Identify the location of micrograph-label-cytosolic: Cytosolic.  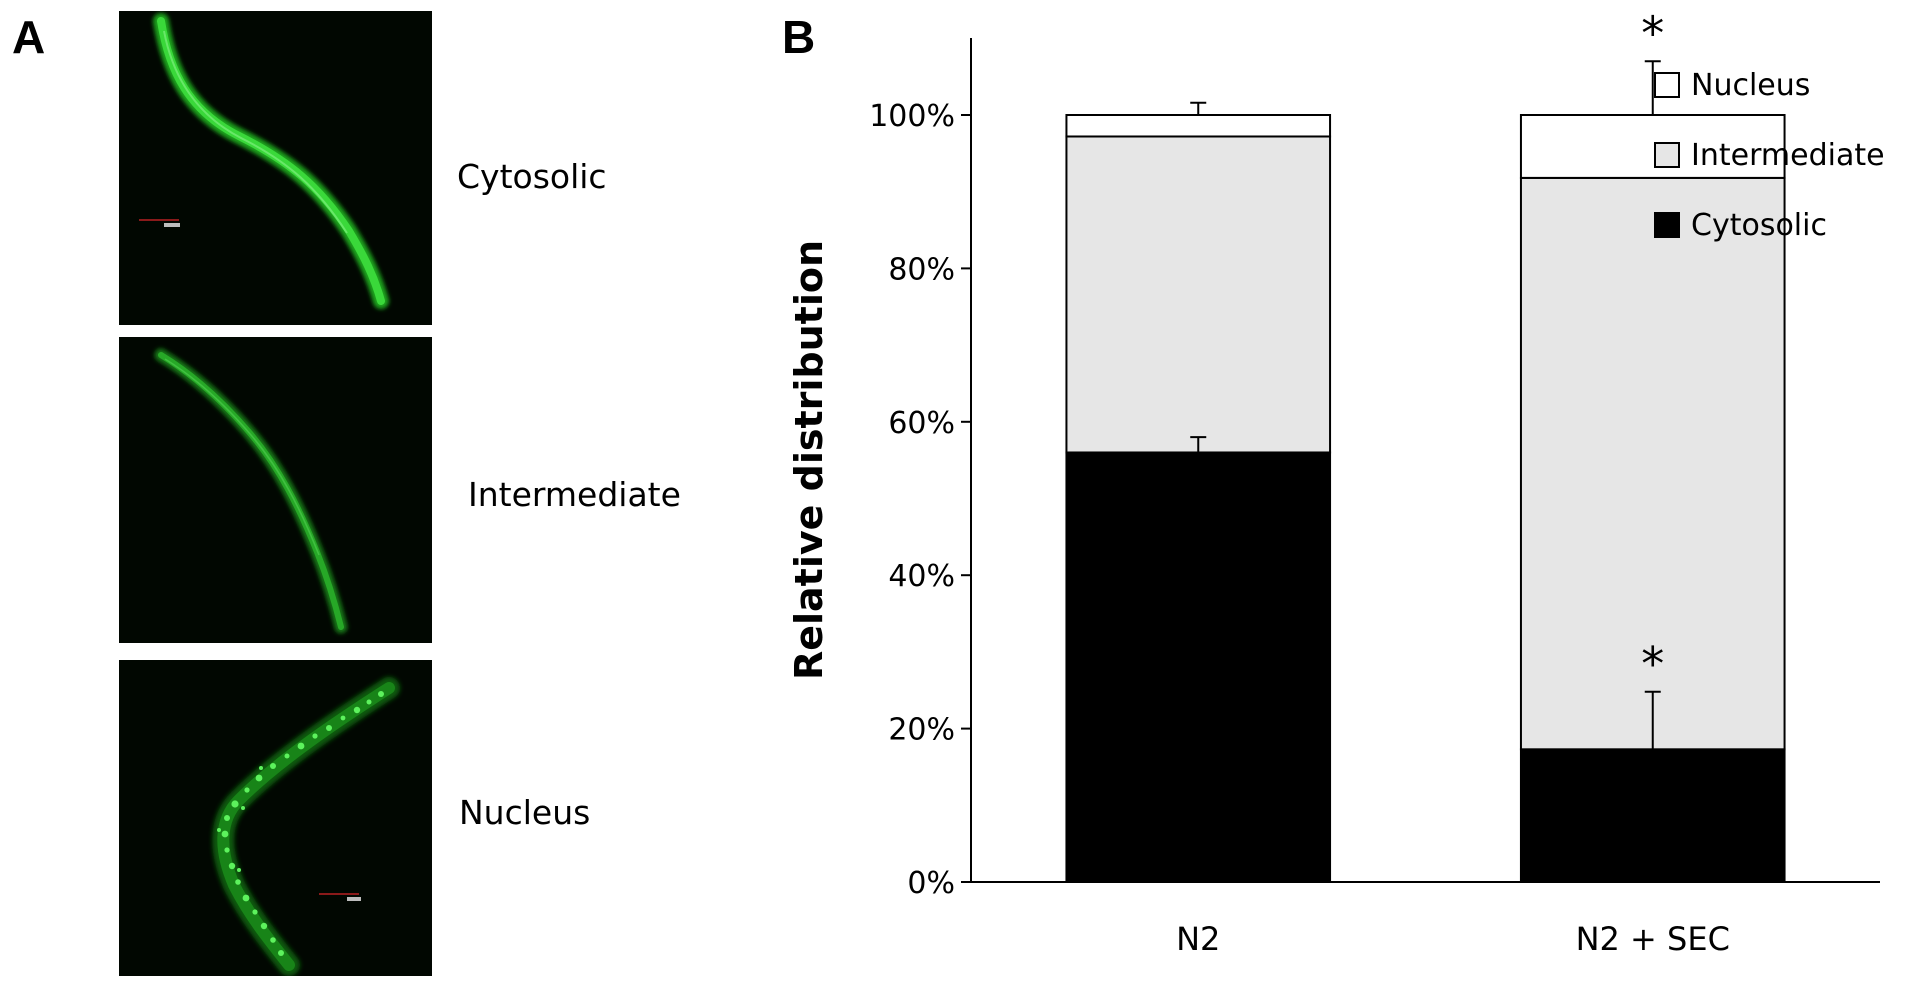
(532, 176).